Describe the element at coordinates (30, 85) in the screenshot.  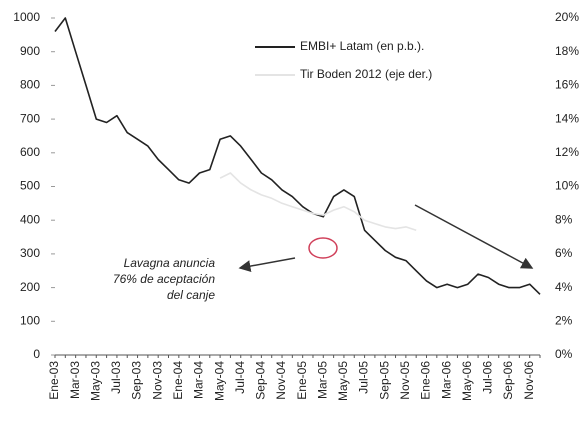
I see `y-tick-label: 800` at that location.